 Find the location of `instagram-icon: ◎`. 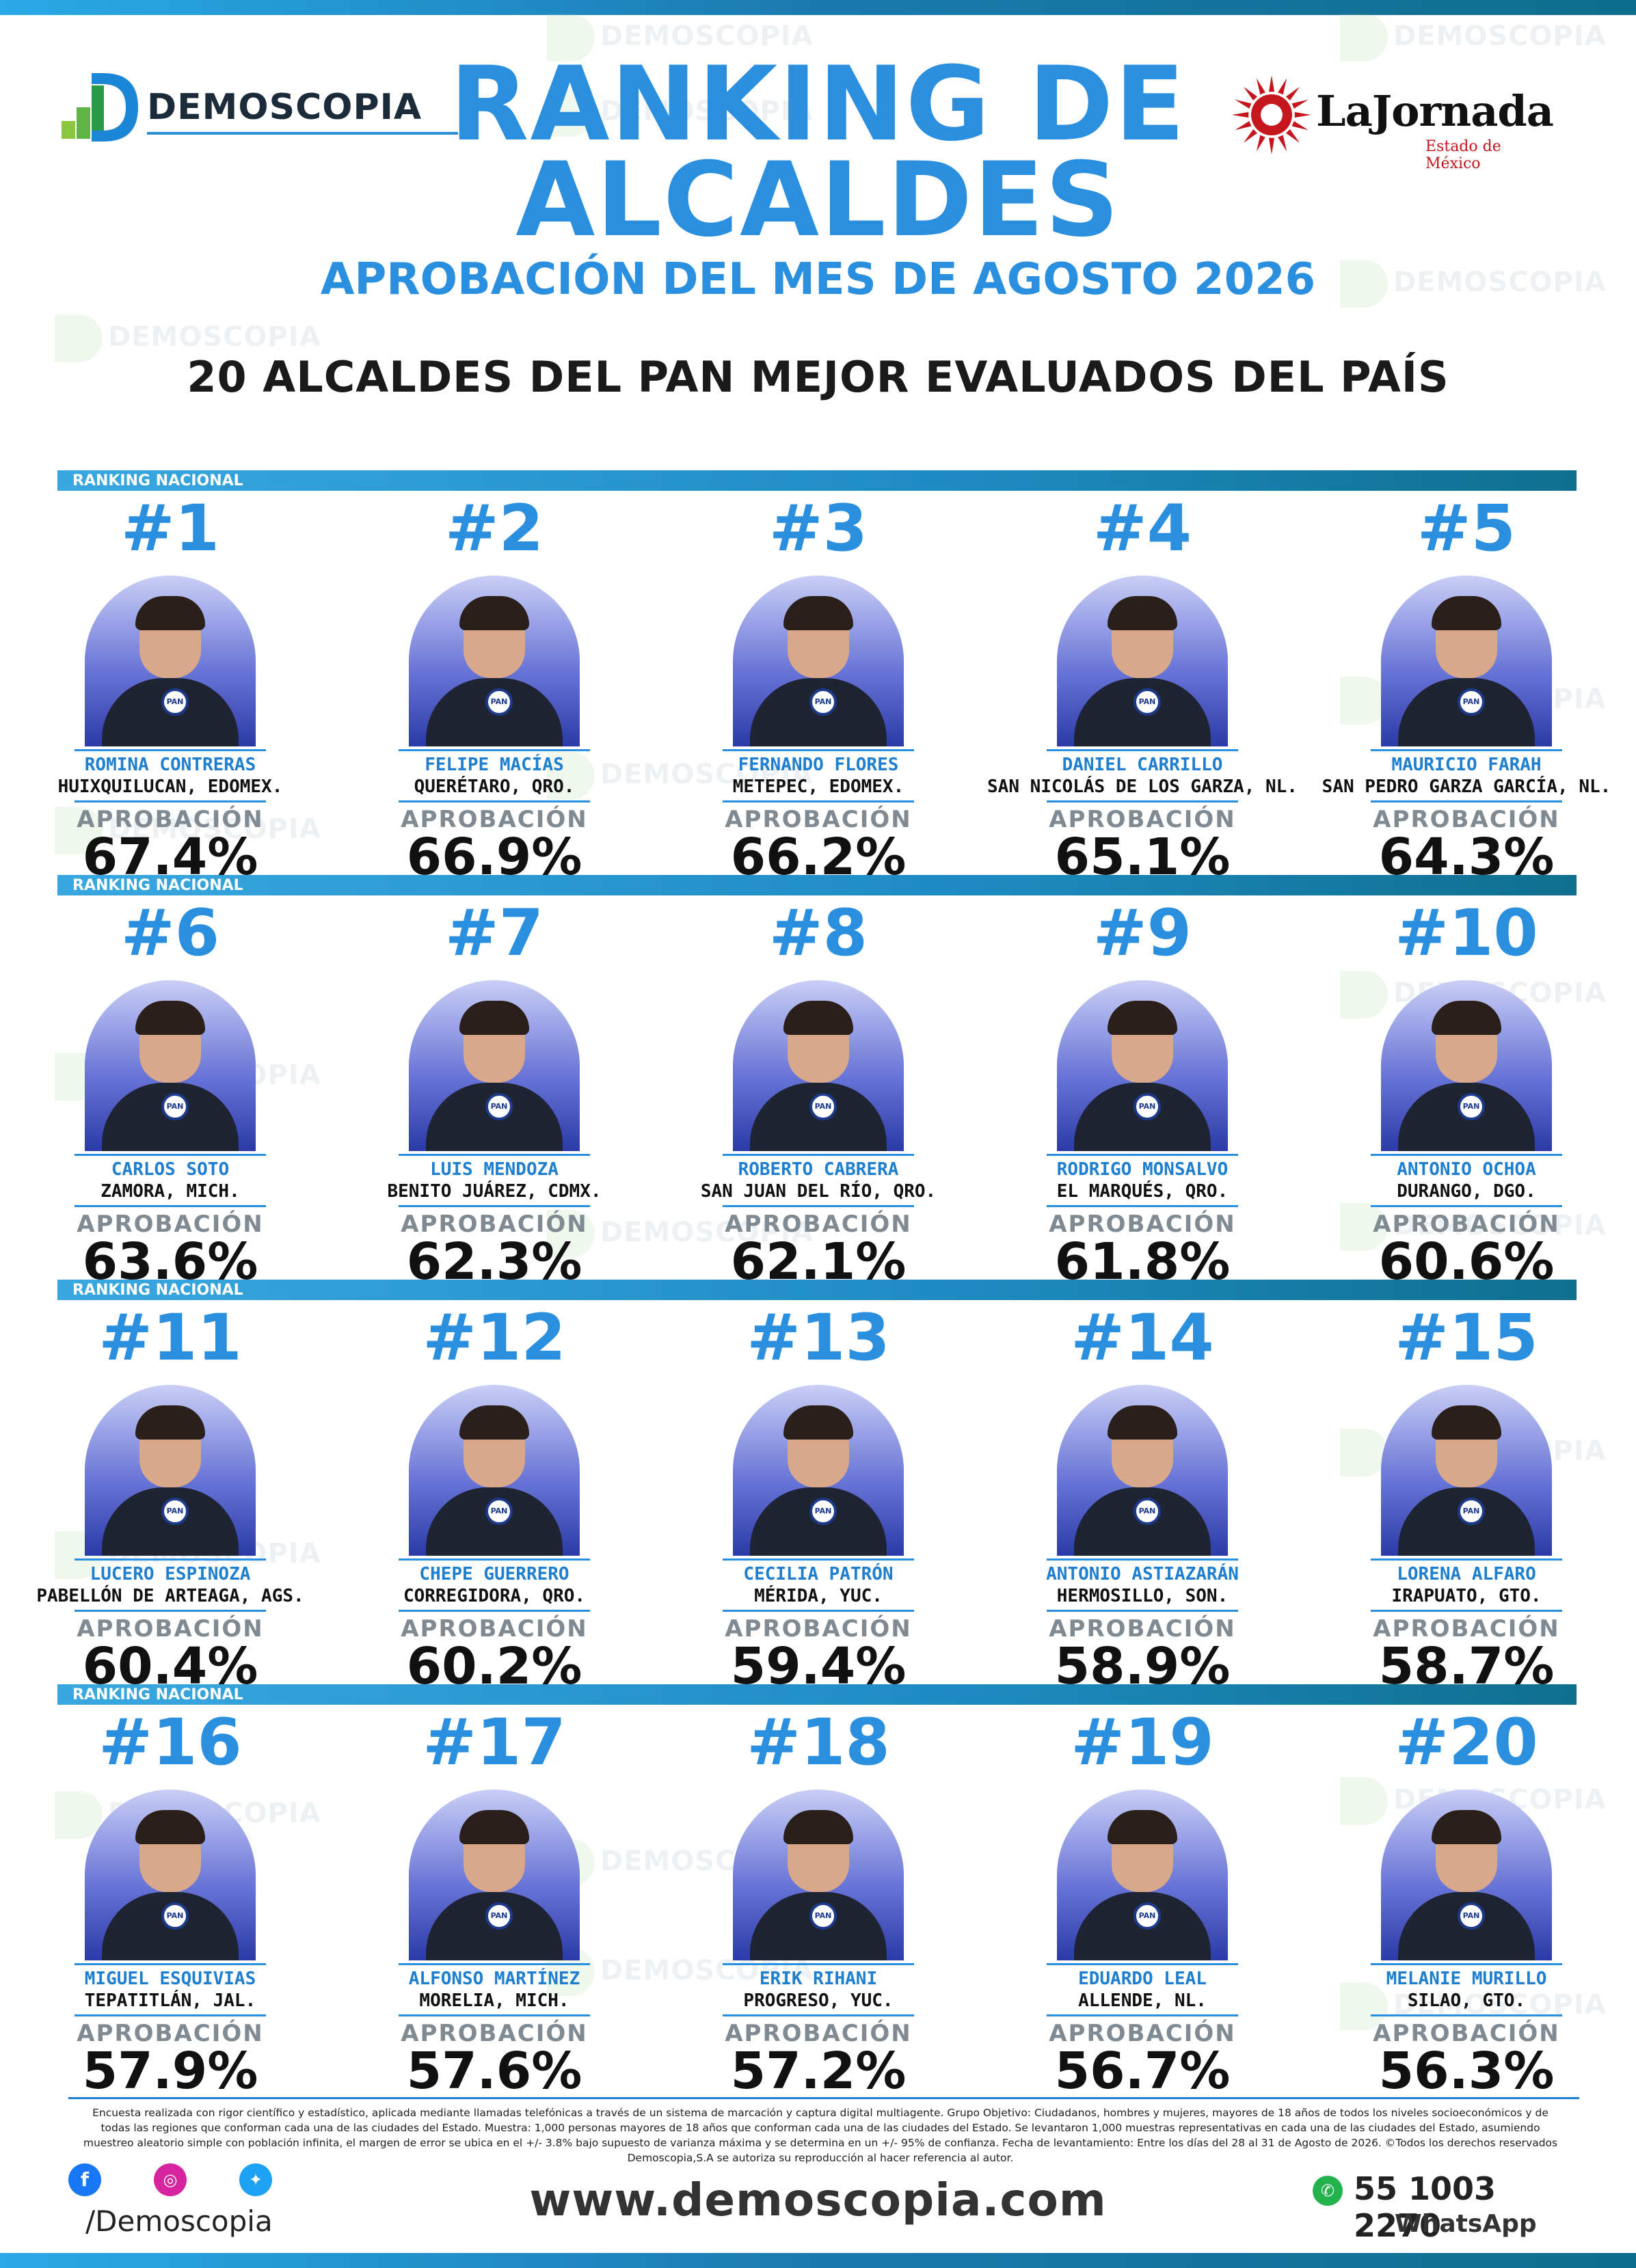

instagram-icon: ◎ is located at coordinates (170, 2179).